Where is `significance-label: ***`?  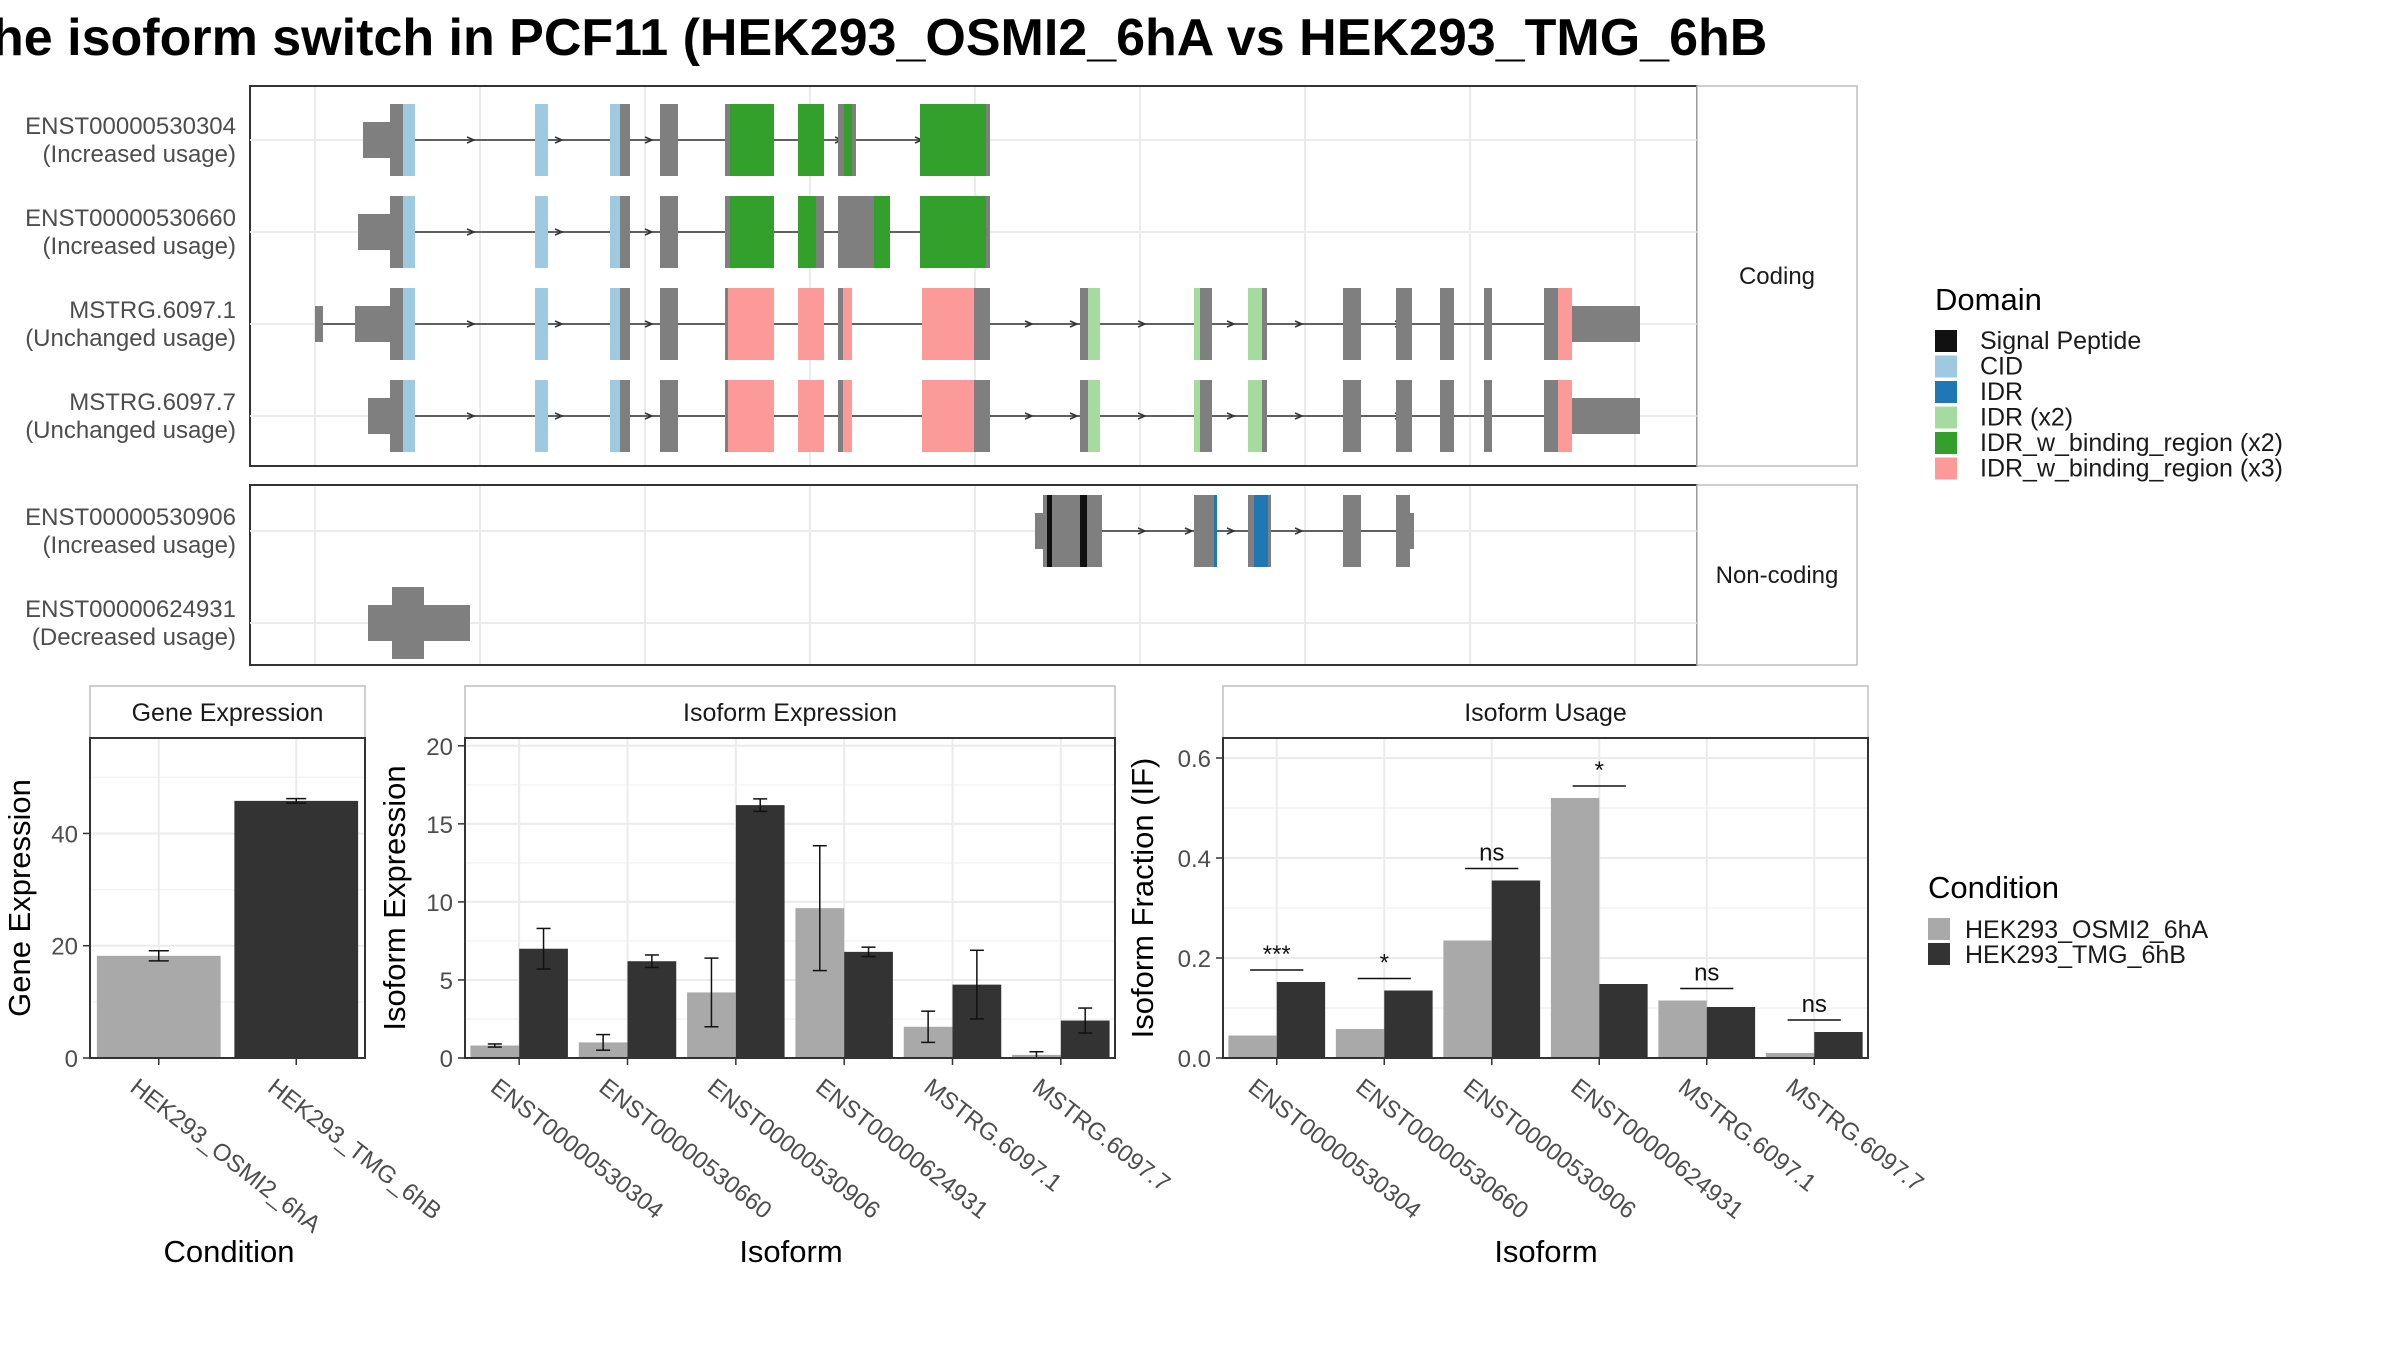
significance-label: *** is located at coordinates (1277, 954).